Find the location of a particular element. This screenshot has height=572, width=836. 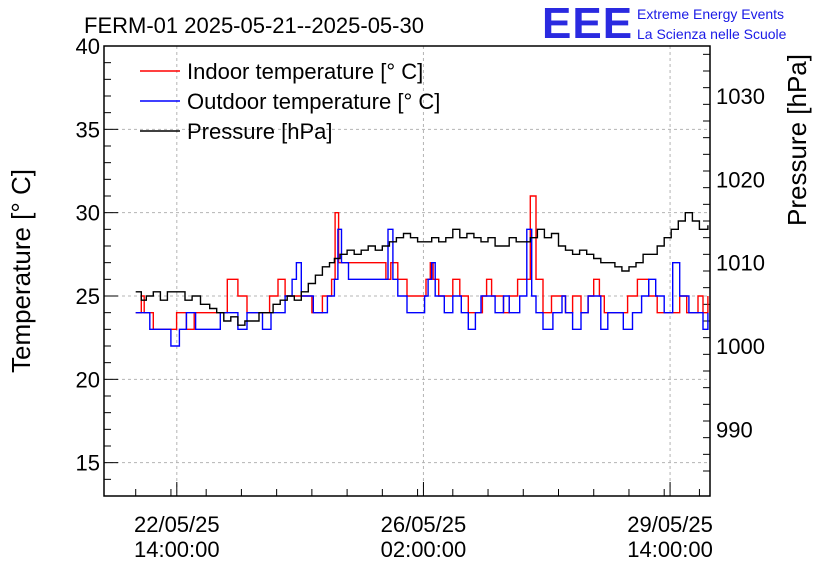

y-tick-label: 25 is located at coordinates (88, 296).